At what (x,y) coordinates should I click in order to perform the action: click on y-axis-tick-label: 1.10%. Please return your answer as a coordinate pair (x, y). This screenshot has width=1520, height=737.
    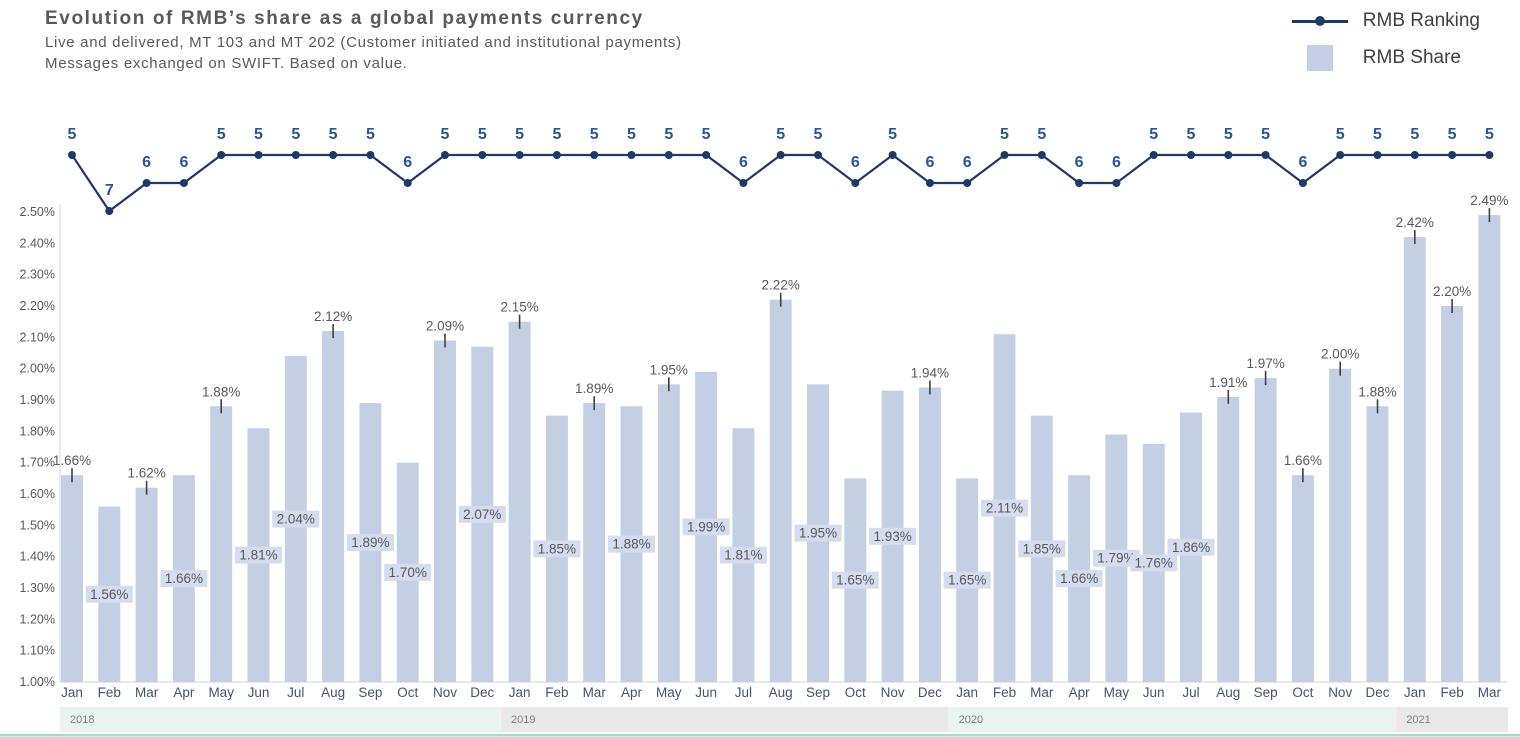
    Looking at the image, I should click on (37, 651).